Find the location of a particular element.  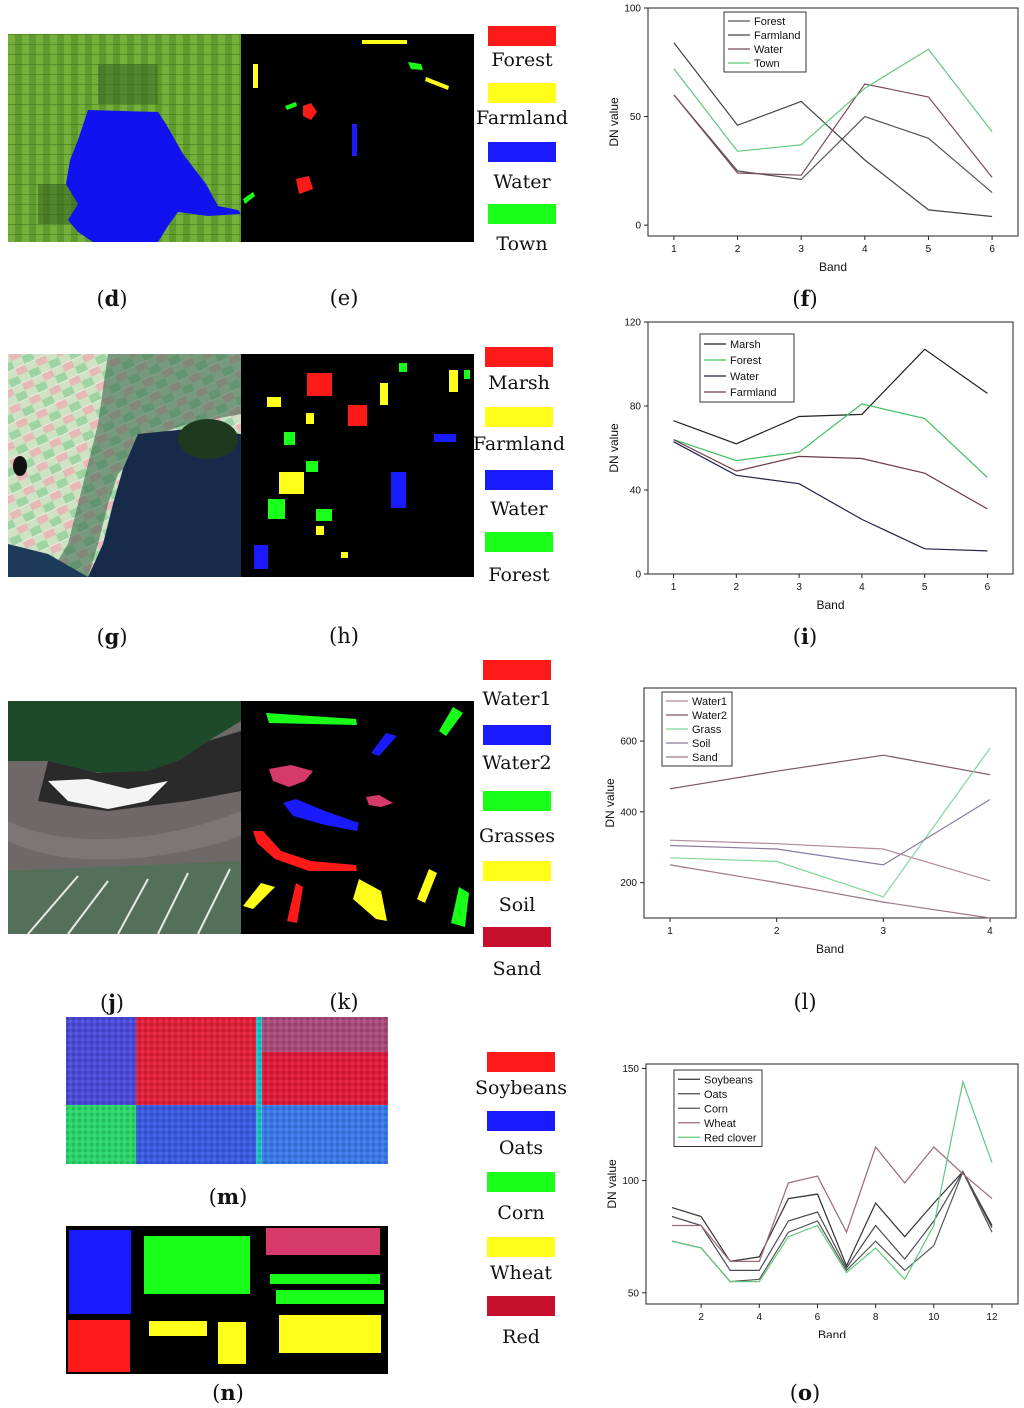

y-tick-label: 50 is located at coordinates (634, 1293).